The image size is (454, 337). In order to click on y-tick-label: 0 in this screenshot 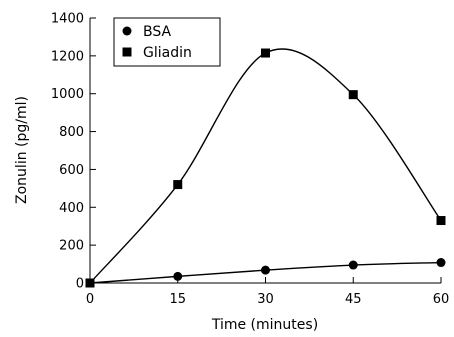, I will do `click(80, 284)`.